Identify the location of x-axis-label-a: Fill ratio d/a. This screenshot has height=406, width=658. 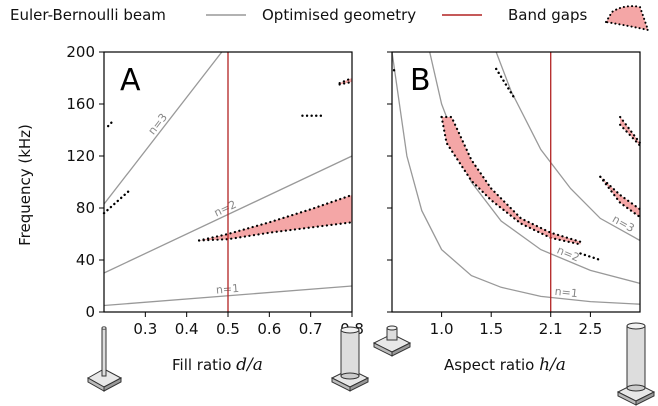
(217, 365).